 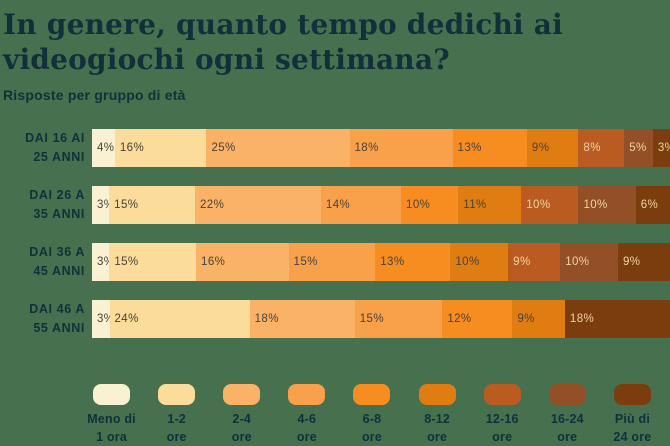 I want to click on bar-segment: 5%, so click(x=638, y=148).